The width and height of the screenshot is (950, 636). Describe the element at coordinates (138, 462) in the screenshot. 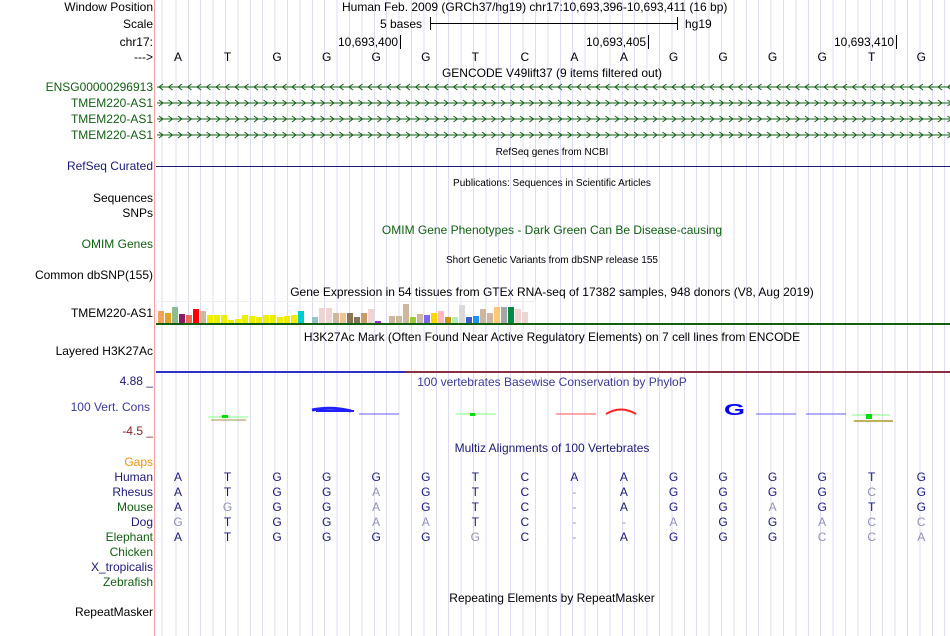

I see `gaps-label: Gaps` at that location.